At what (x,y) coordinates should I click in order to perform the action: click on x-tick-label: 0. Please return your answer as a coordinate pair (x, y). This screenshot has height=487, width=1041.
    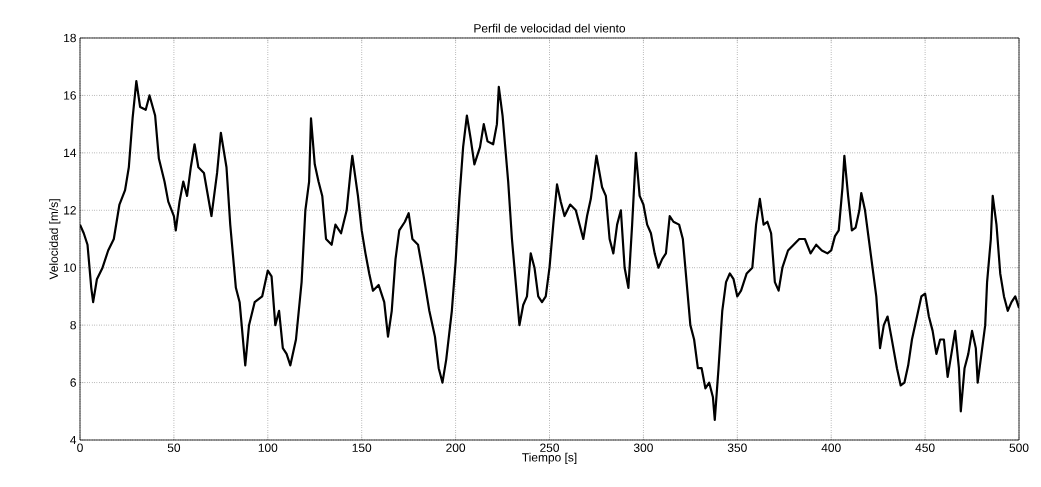
    Looking at the image, I should click on (80, 447).